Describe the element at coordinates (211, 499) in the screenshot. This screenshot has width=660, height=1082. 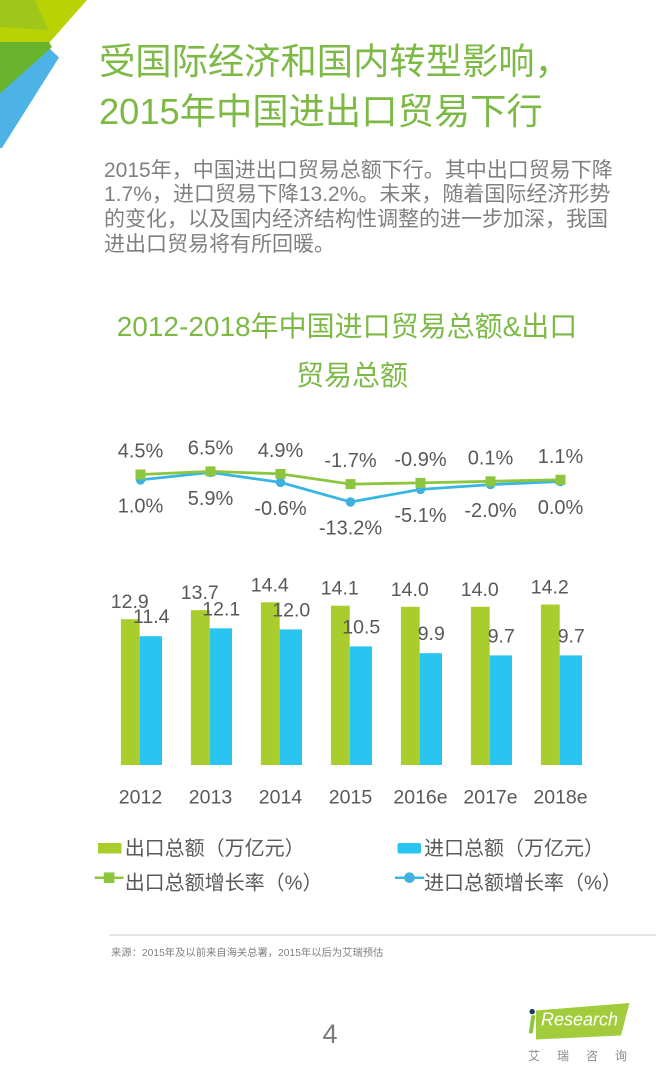
I see `svg-text: 5.9%` at that location.